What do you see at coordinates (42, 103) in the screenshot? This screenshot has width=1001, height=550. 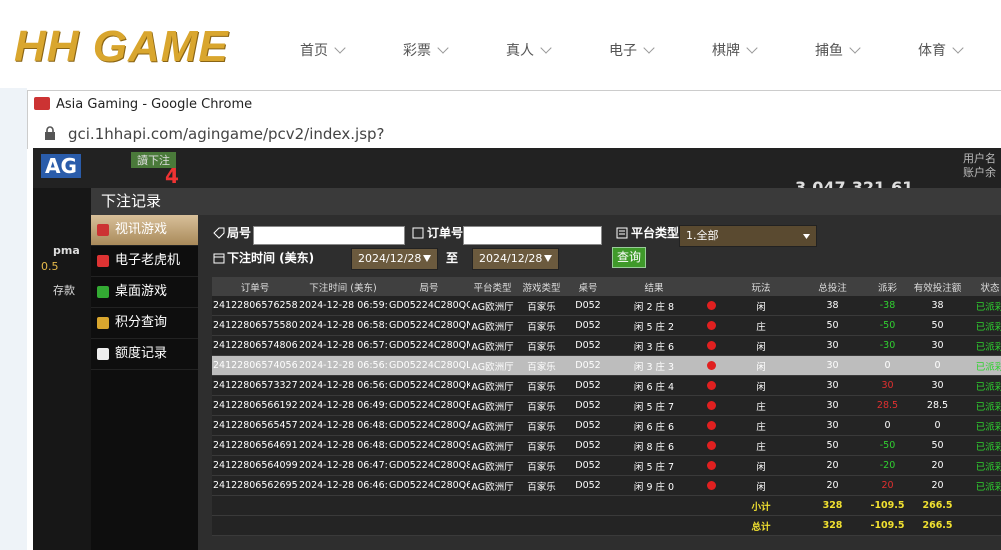 I see `favicon` at bounding box center [42, 103].